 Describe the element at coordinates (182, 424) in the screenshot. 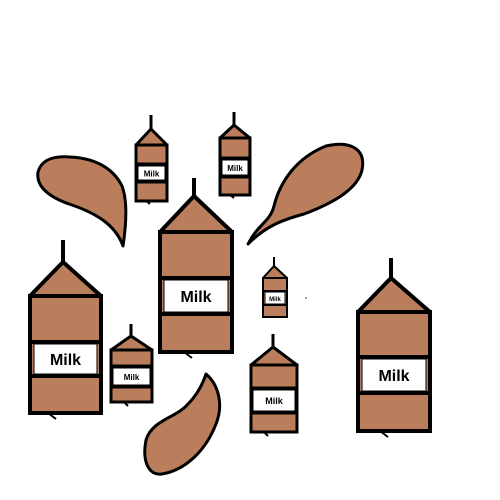

I see `milk-splash-bottom` at that location.